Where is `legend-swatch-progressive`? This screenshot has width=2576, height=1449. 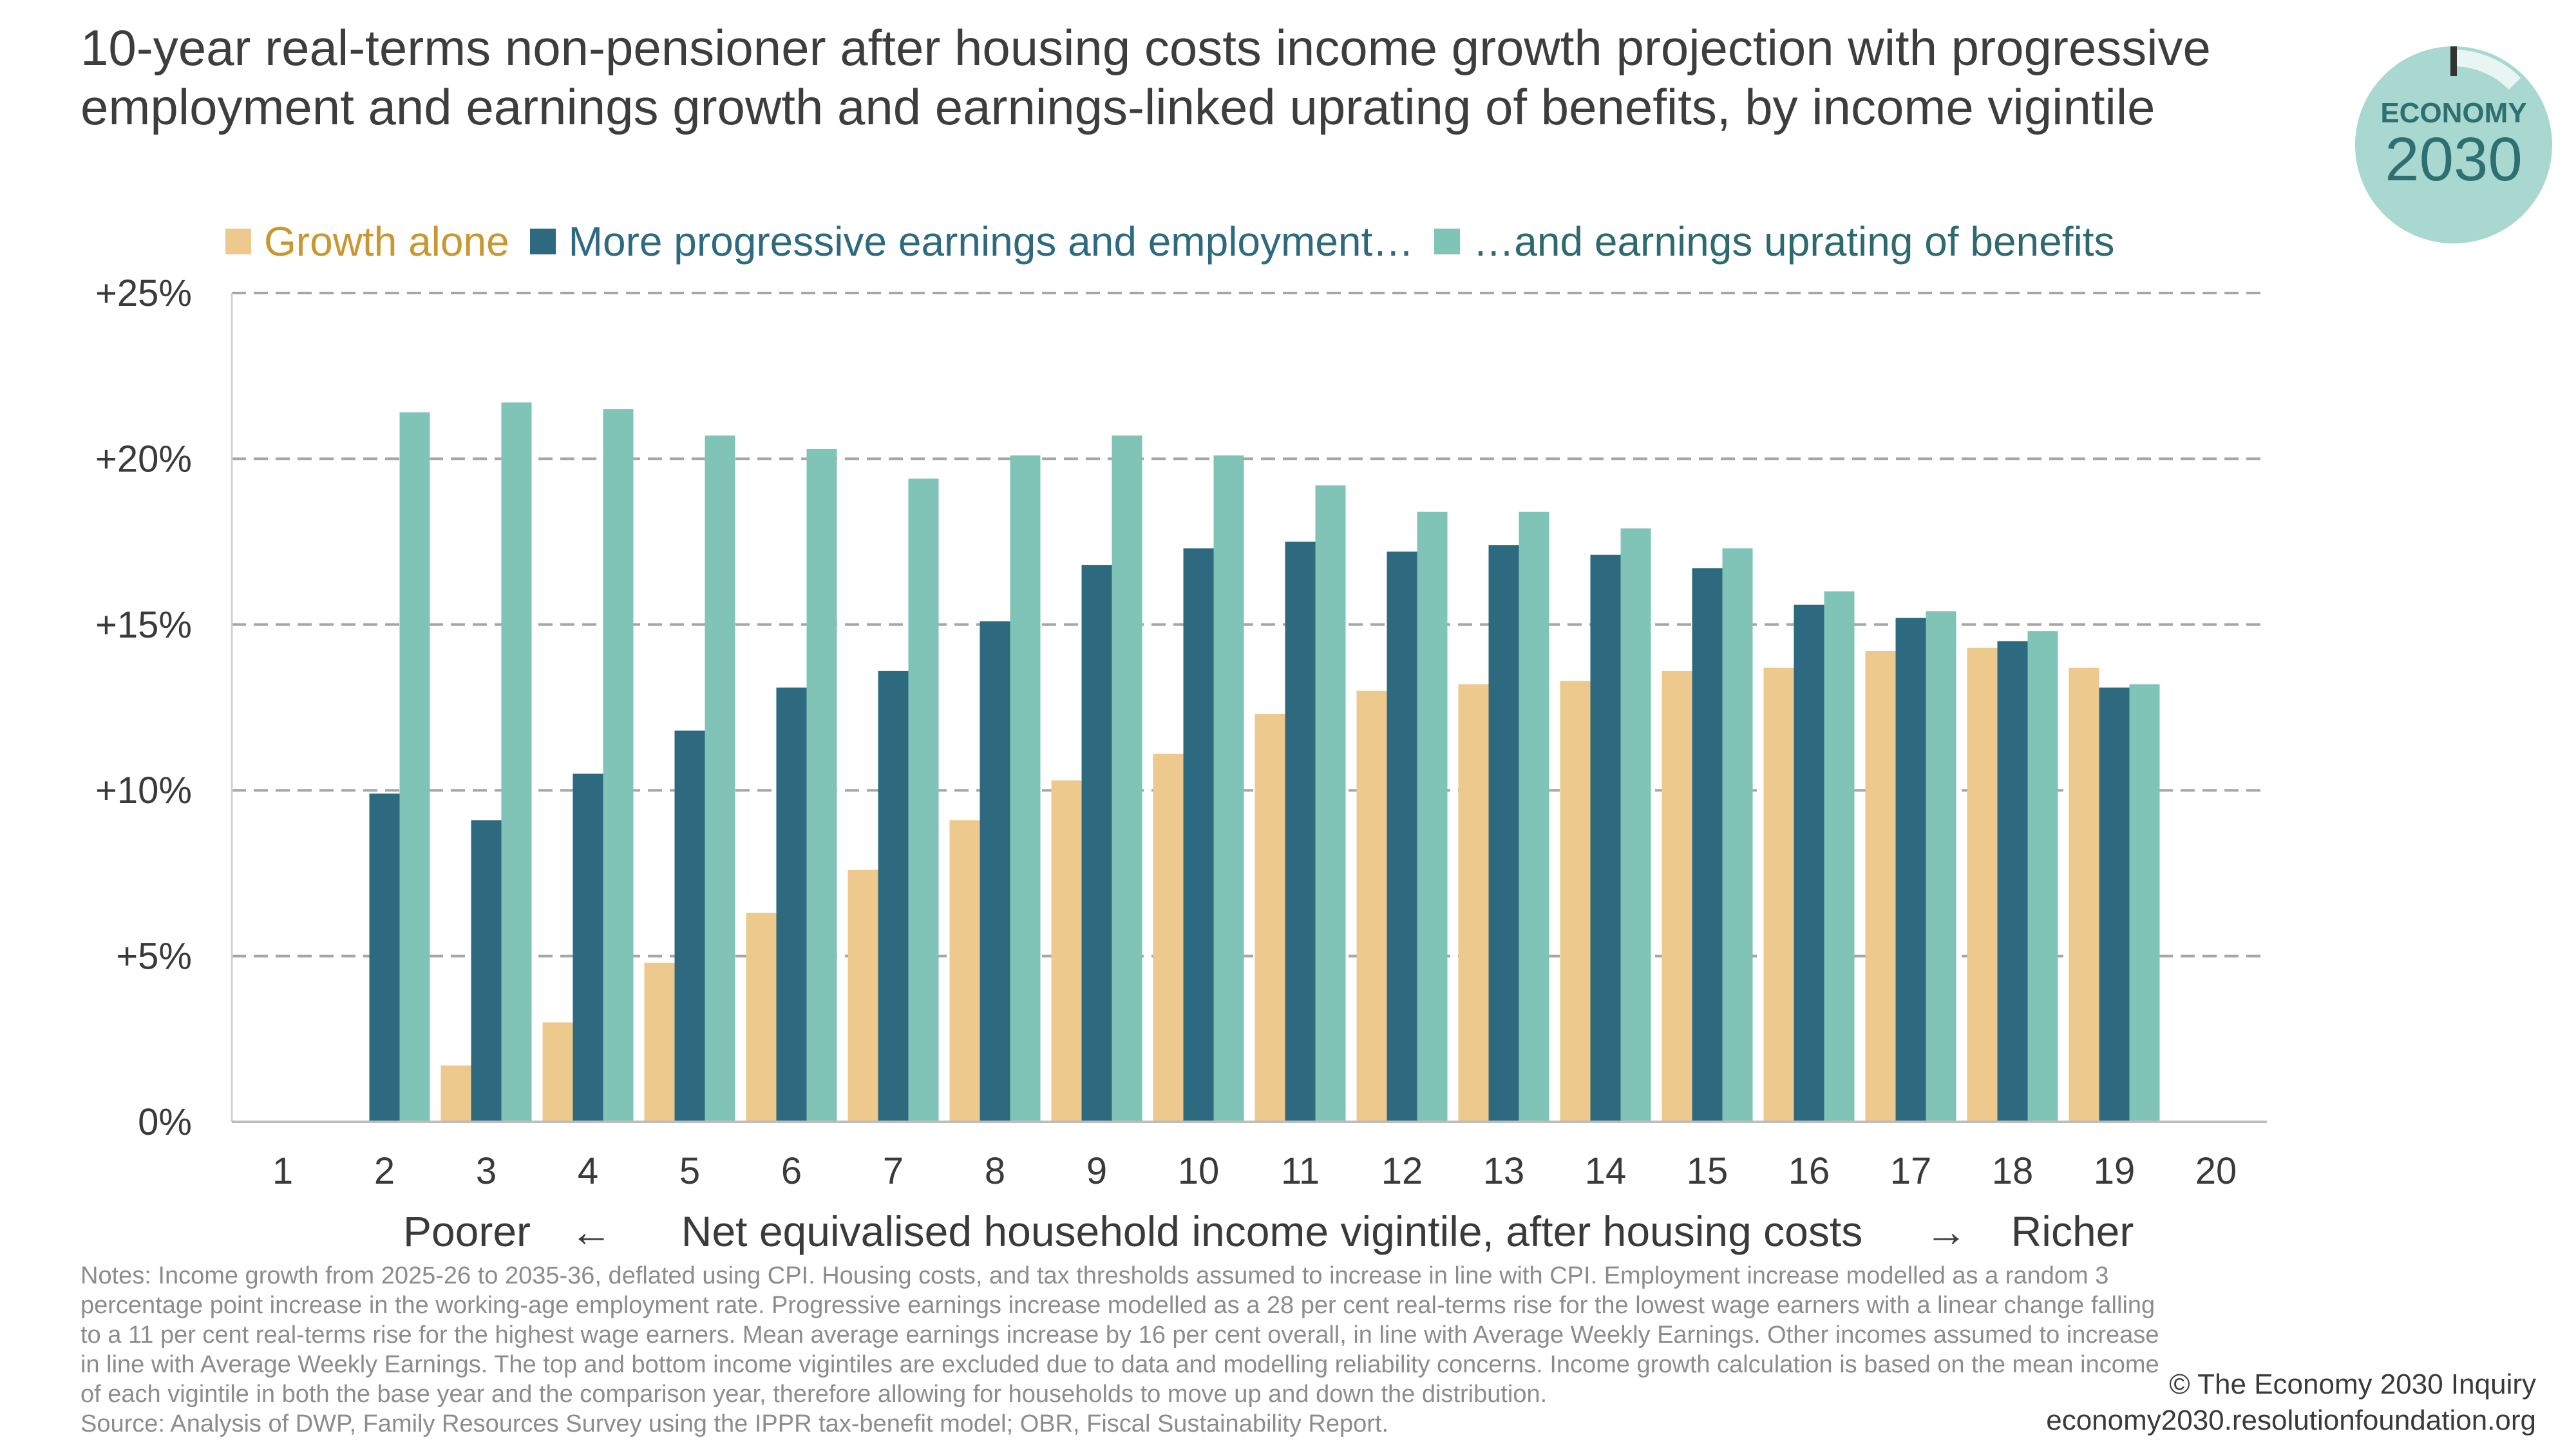
legend-swatch-progressive is located at coordinates (542, 241).